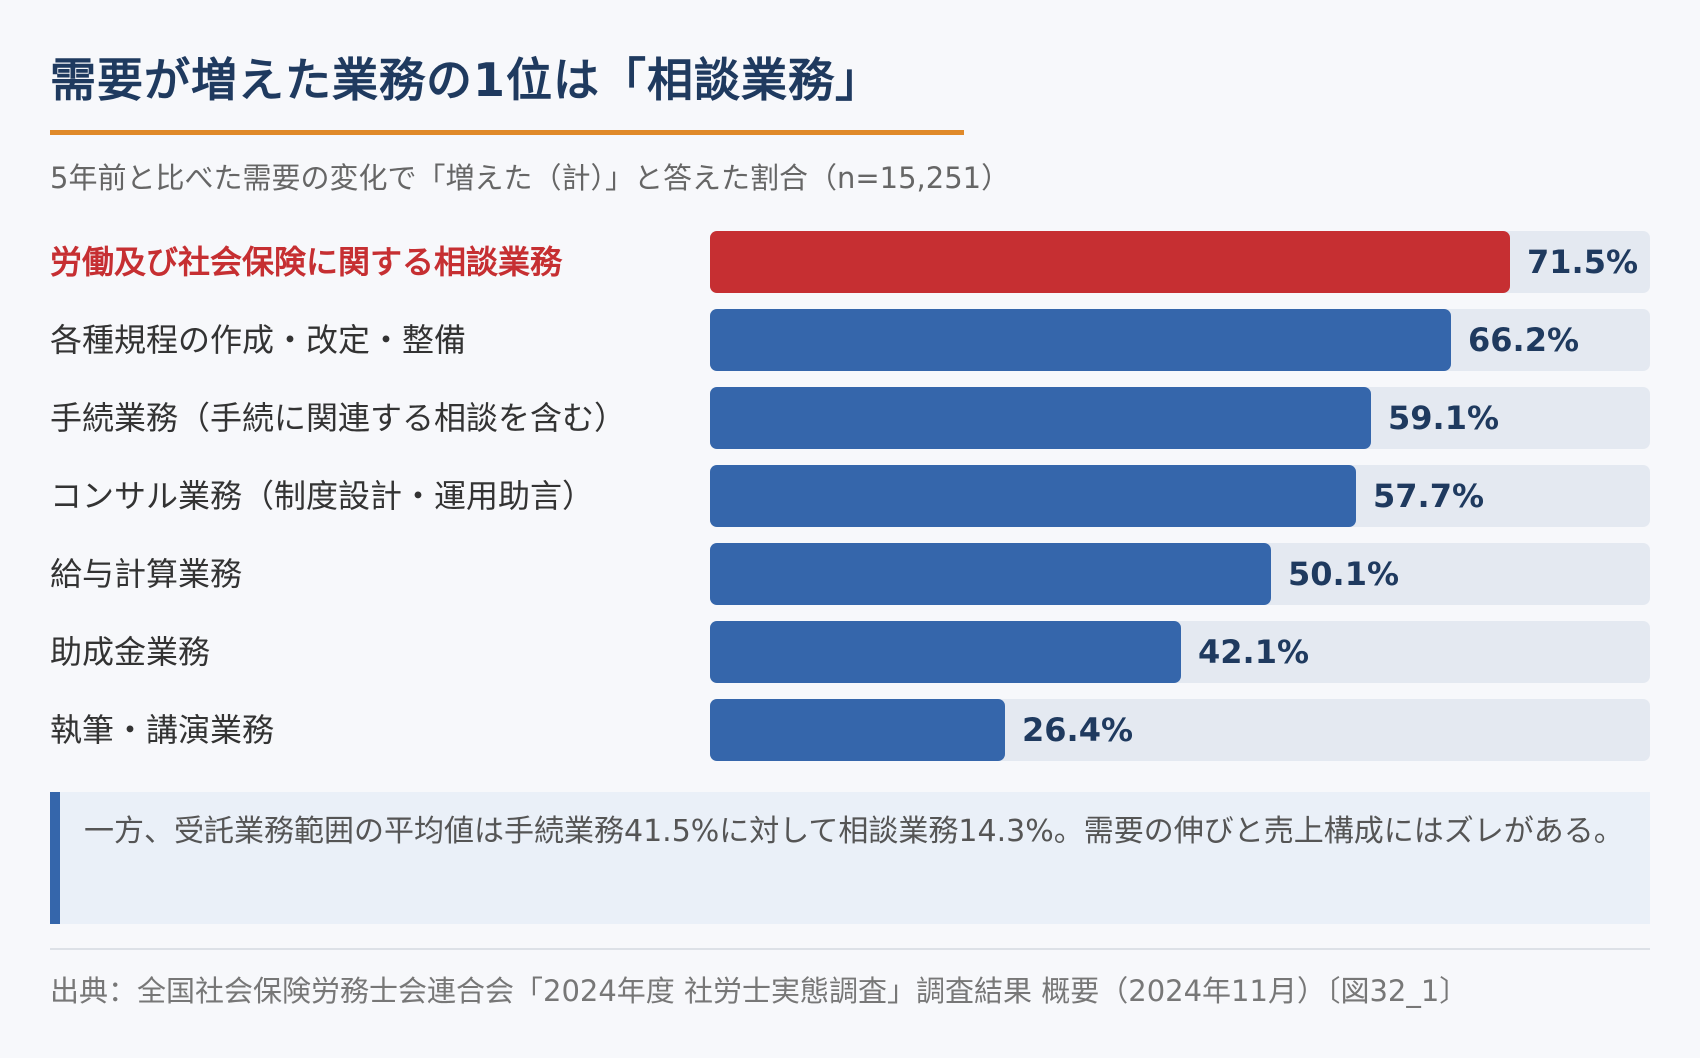 The width and height of the screenshot is (1700, 1058). I want to click on bar-row: 各種規程の作成・改定・整備 66.2%, so click(850, 340).